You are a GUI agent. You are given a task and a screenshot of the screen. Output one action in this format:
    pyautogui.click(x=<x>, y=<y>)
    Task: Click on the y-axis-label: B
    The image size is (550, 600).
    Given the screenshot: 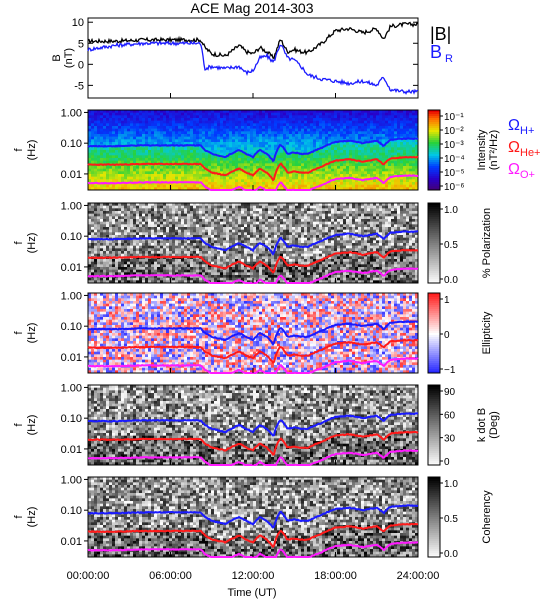 What is the action you would take?
    pyautogui.click(x=57, y=57)
    